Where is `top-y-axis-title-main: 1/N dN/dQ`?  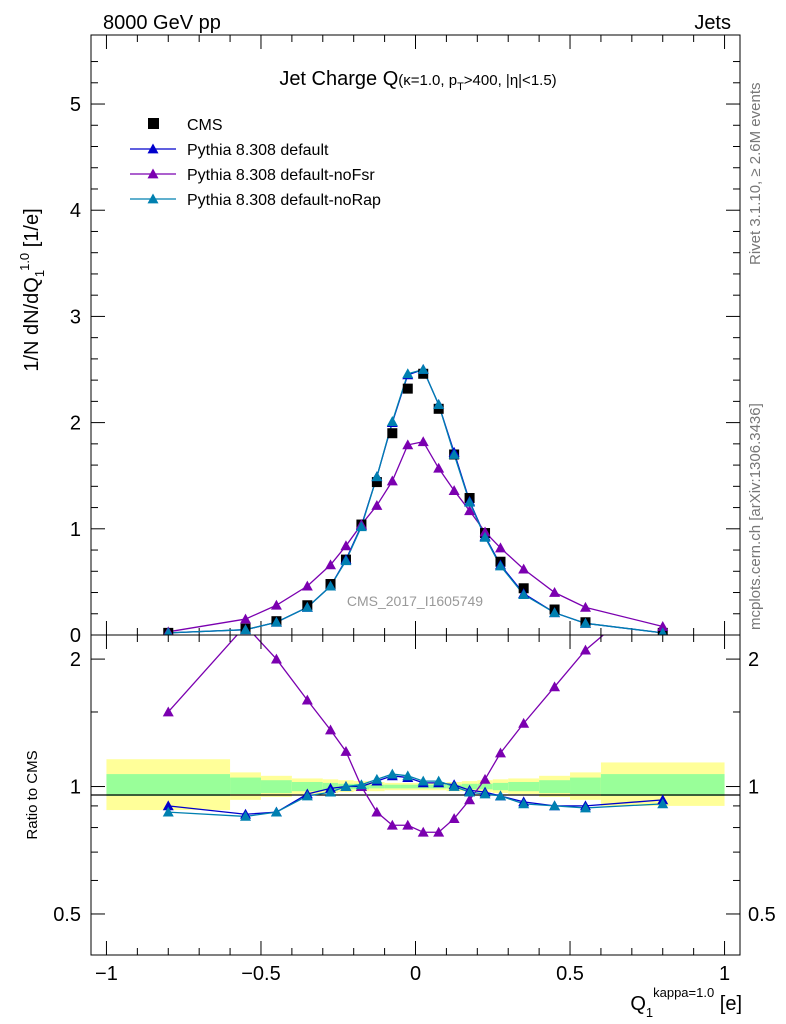 top-y-axis-title-main: 1/N dN/dQ is located at coordinates (32, 324).